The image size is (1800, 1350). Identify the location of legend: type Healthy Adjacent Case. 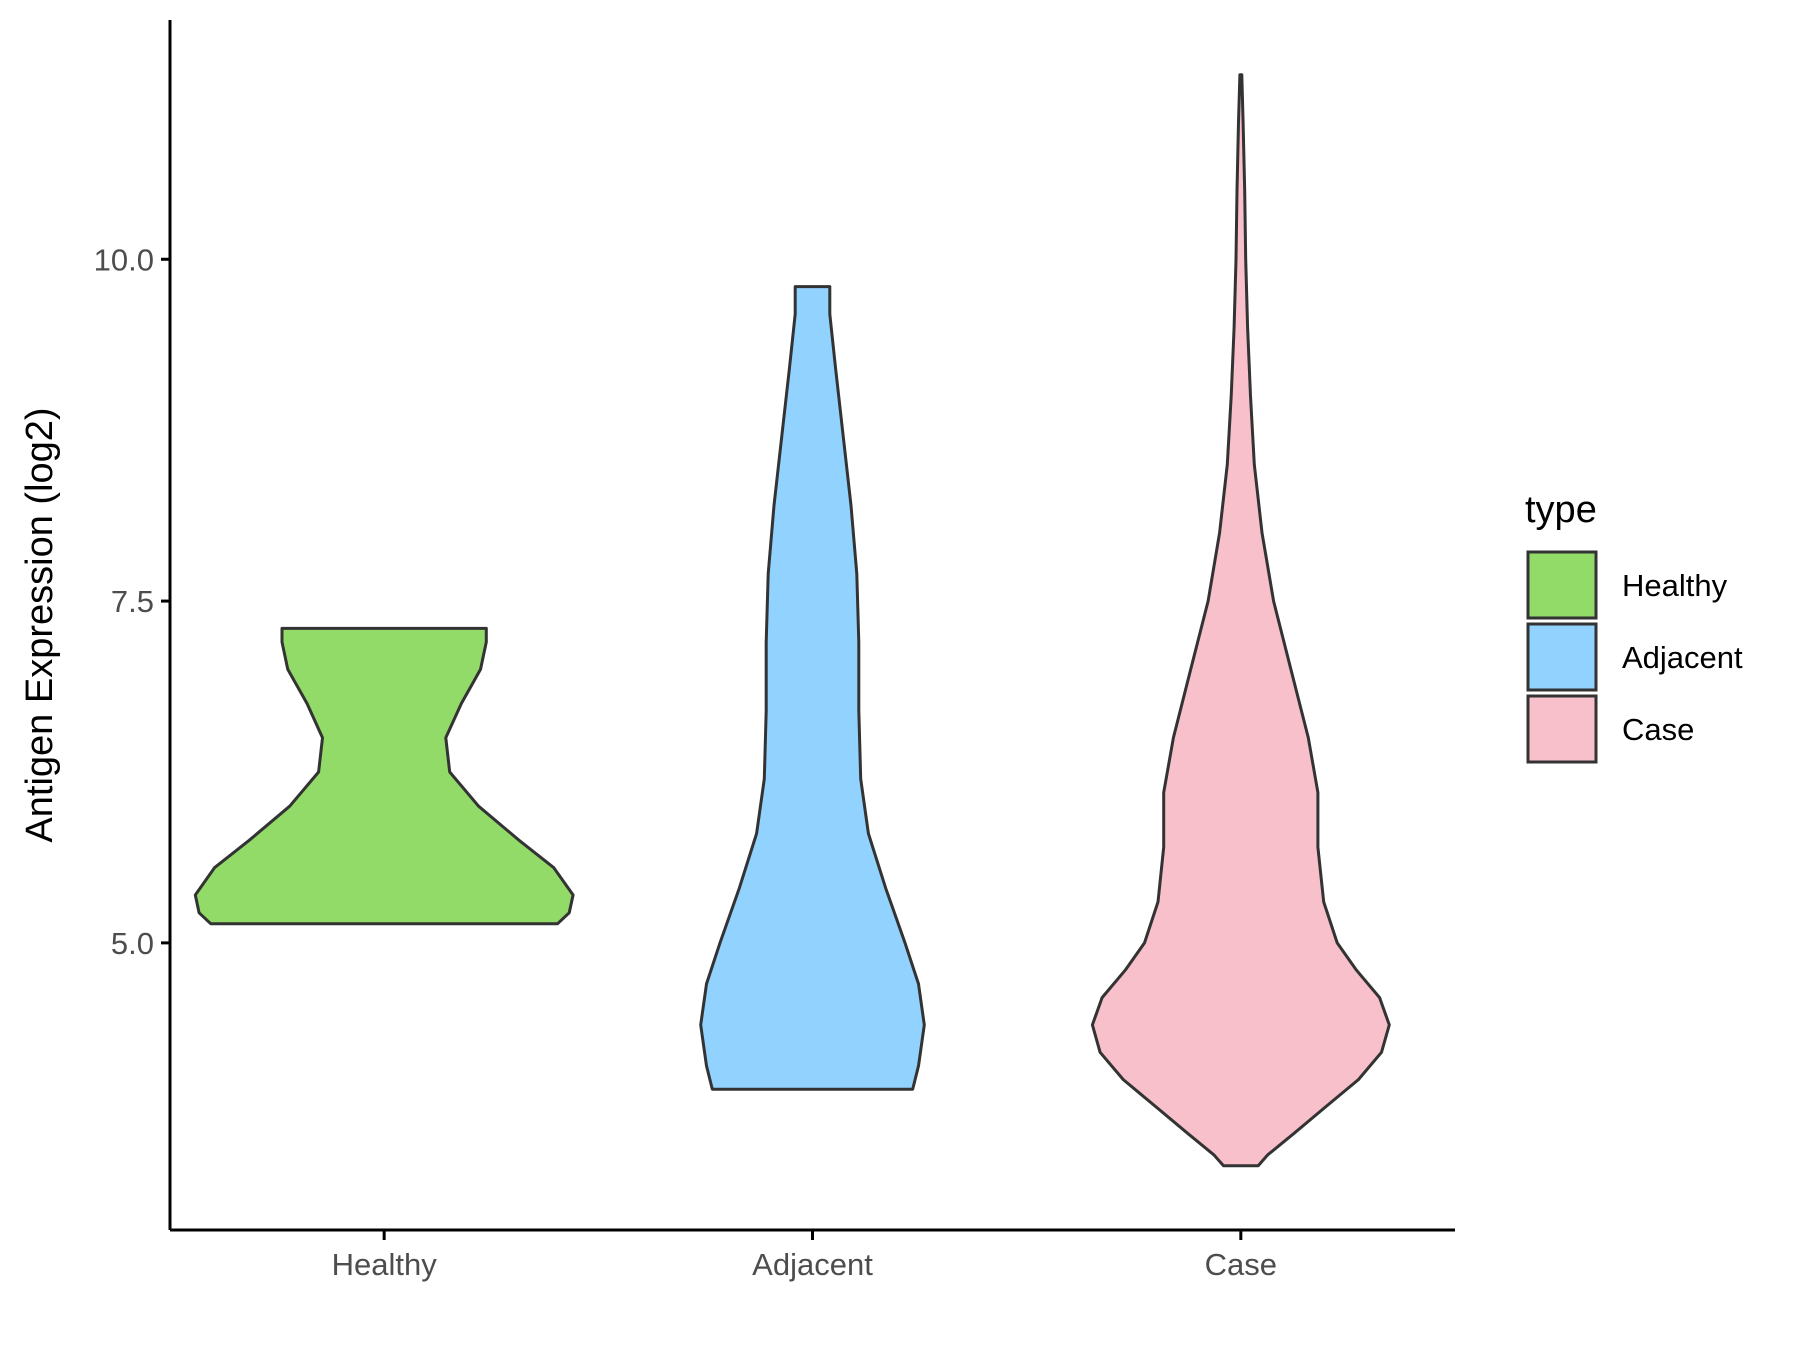
(1634, 626).